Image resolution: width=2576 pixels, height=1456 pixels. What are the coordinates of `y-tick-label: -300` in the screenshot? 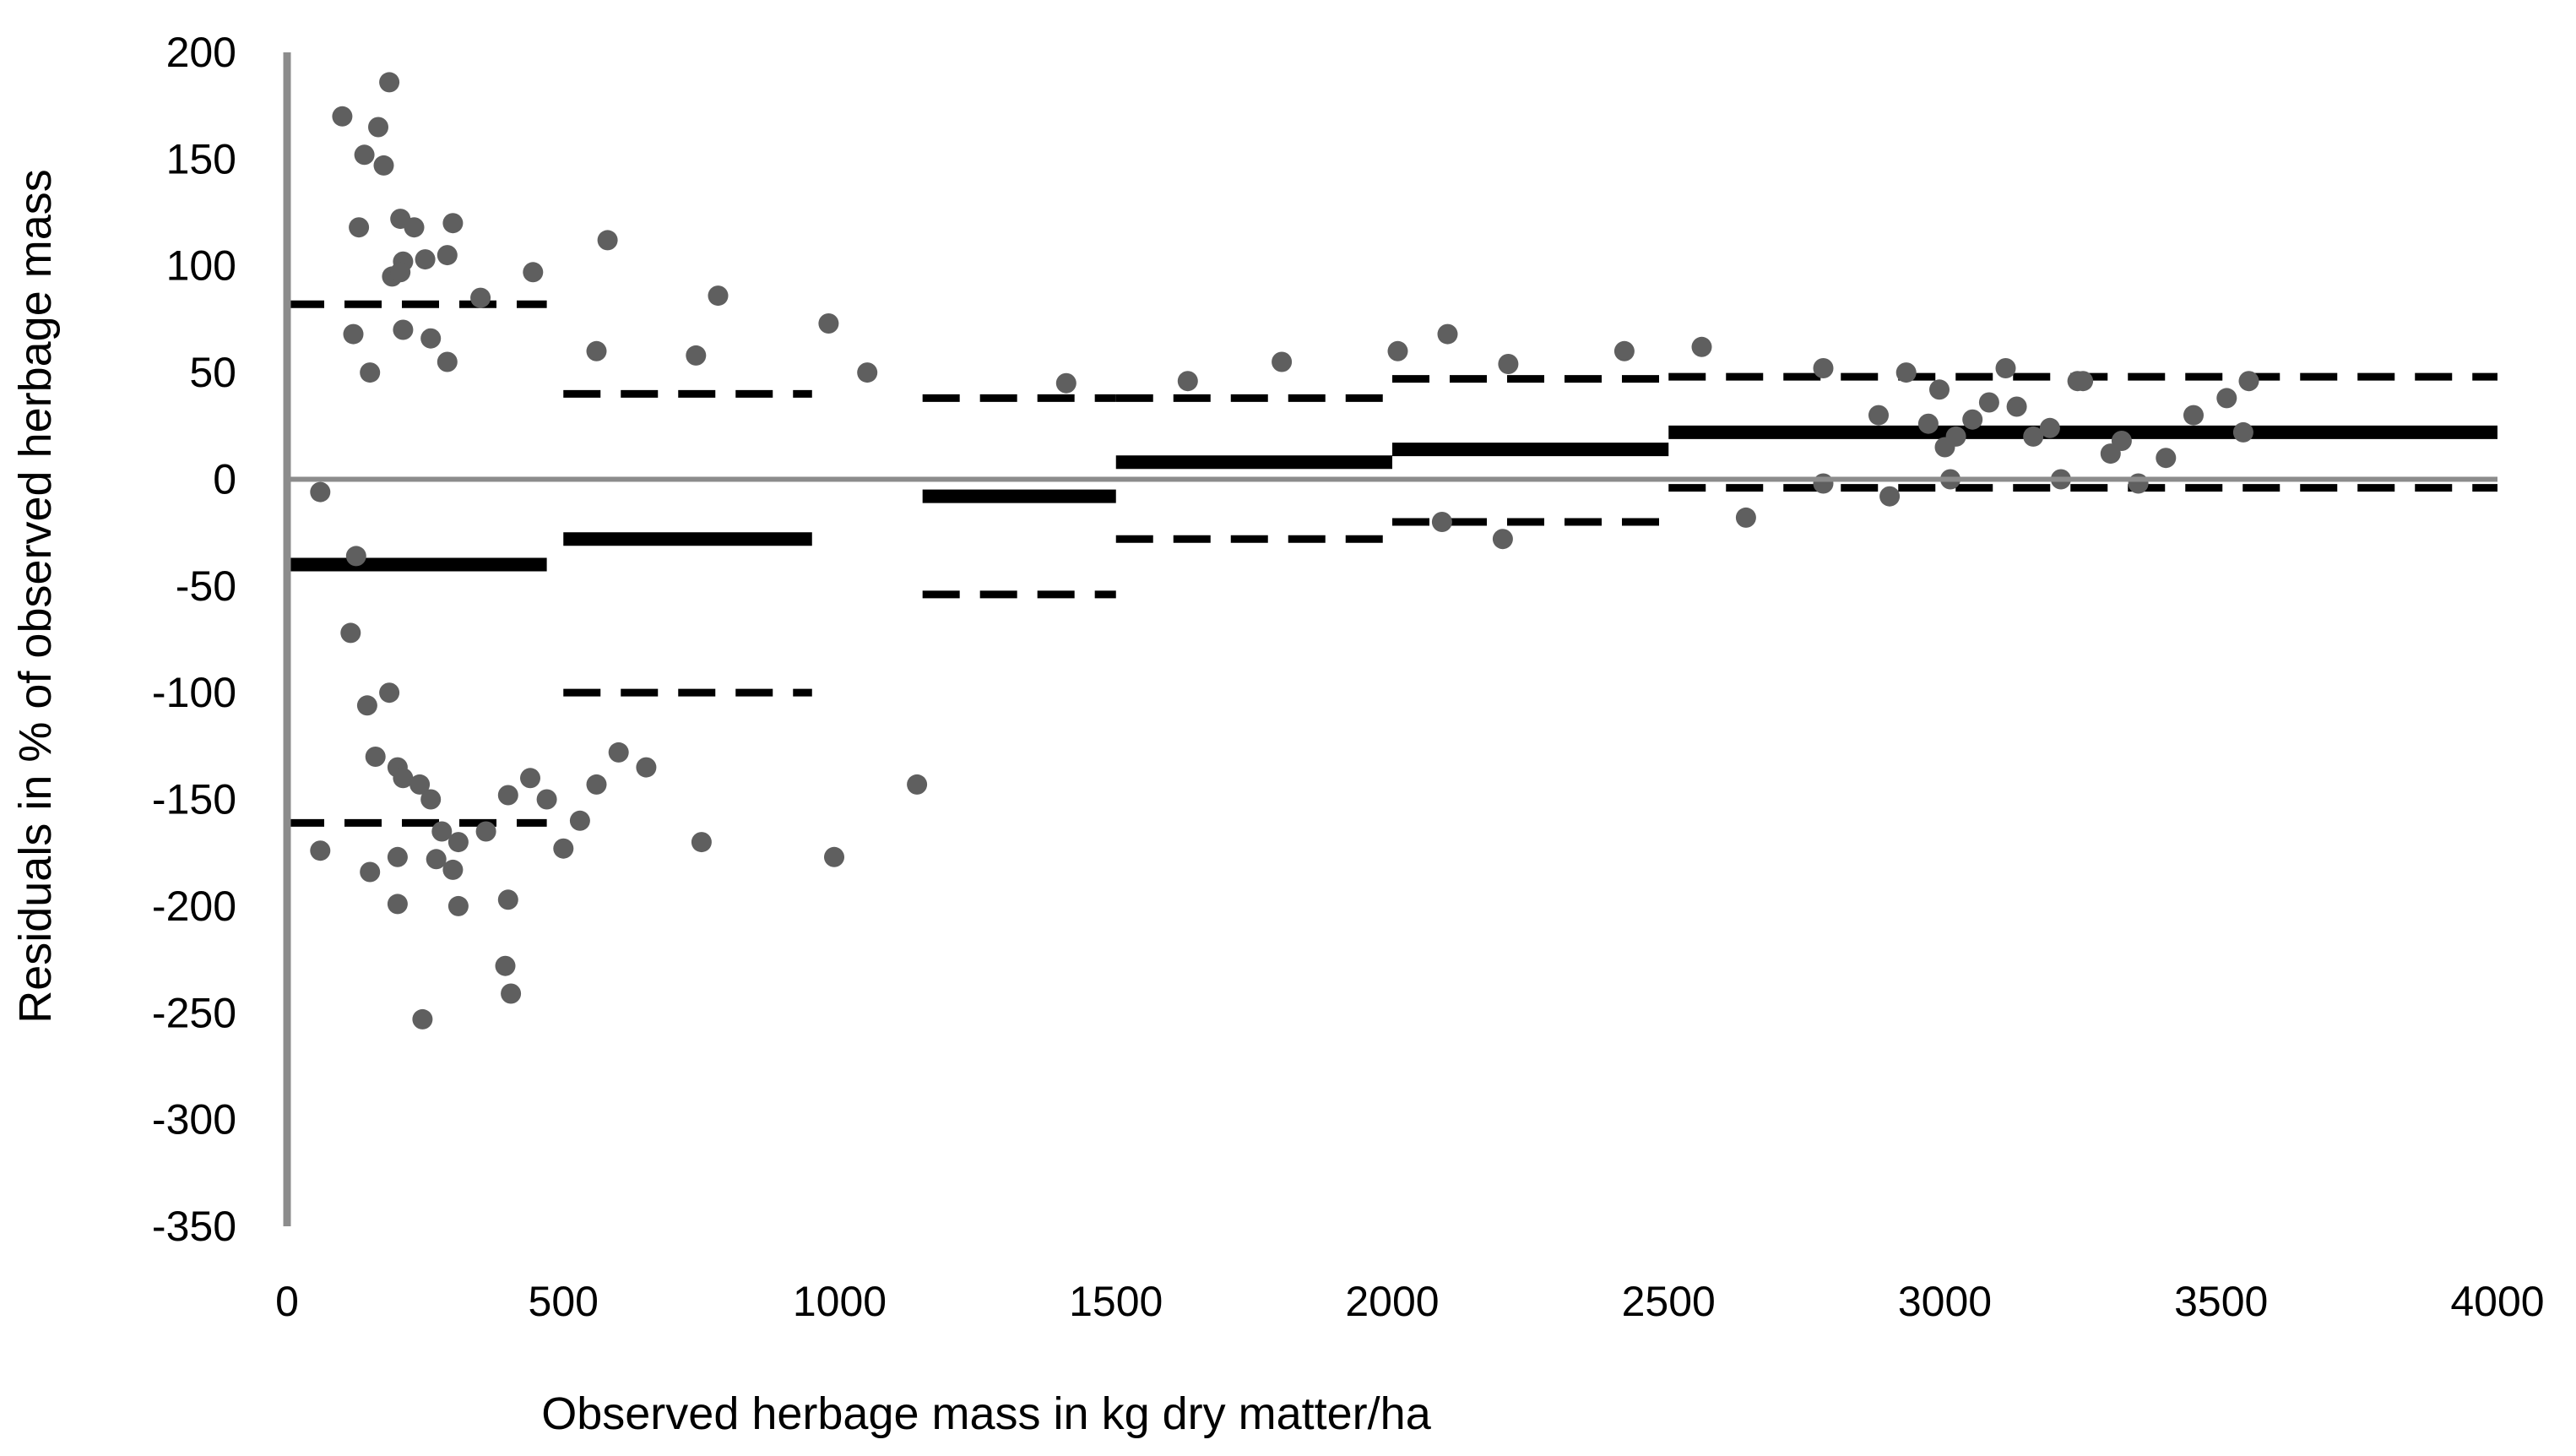 It's located at (194, 1120).